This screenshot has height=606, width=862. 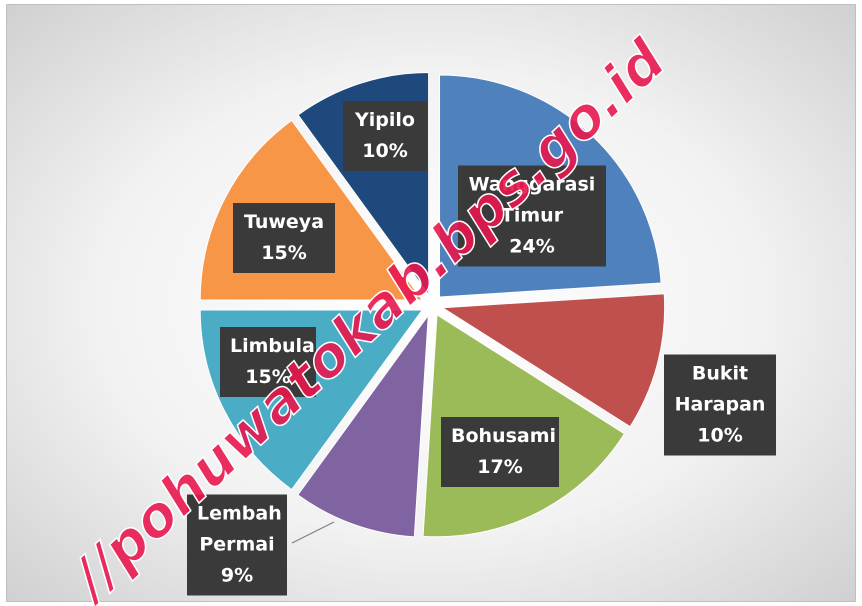 What do you see at coordinates (500, 452) in the screenshot?
I see `data-label: Bohusami 17%` at bounding box center [500, 452].